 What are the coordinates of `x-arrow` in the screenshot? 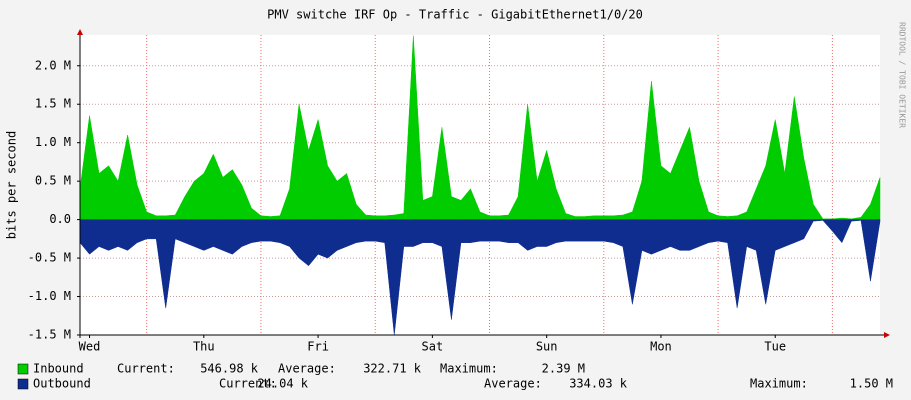 It's located at (887, 335).